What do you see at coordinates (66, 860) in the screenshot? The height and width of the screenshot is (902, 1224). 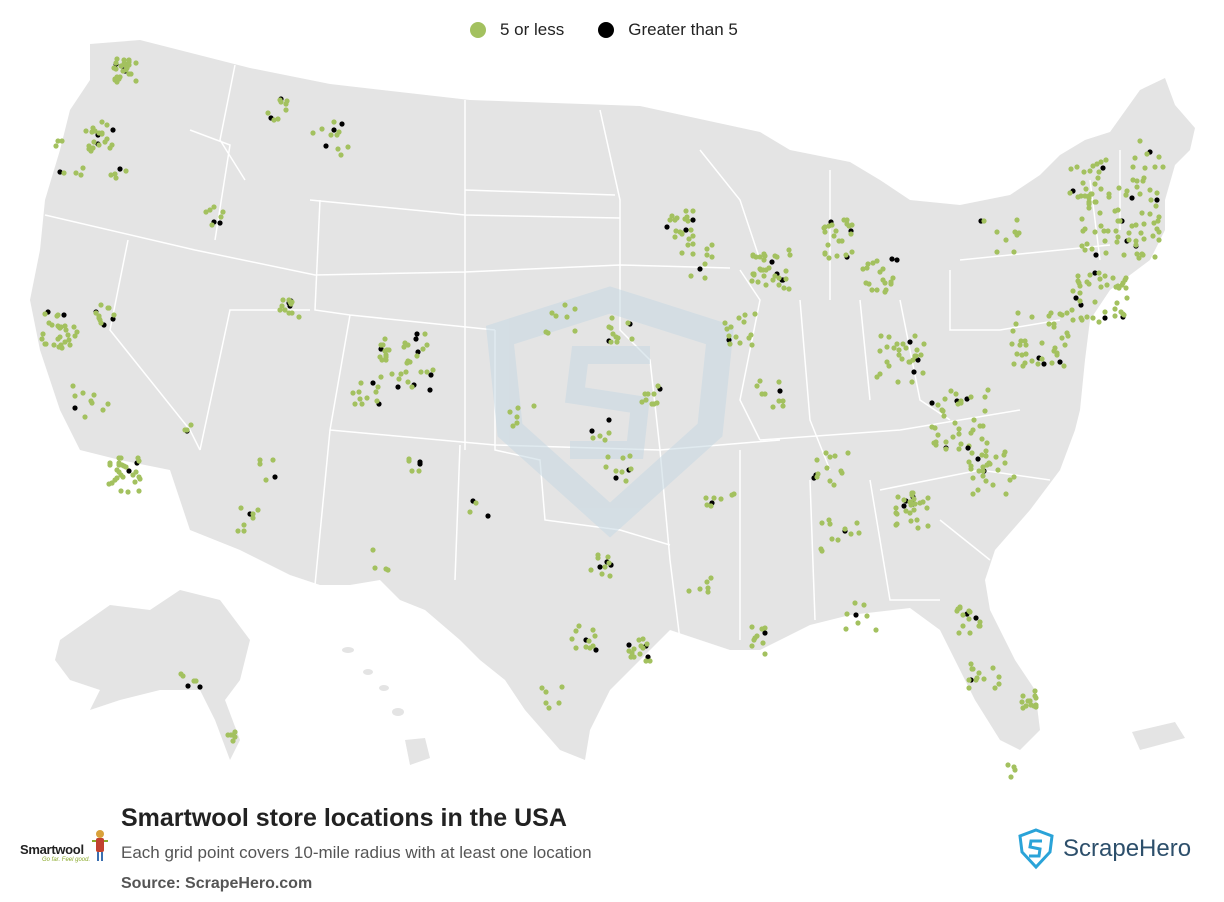 I see `brand-tagline: Go far. Feel good.` at bounding box center [66, 860].